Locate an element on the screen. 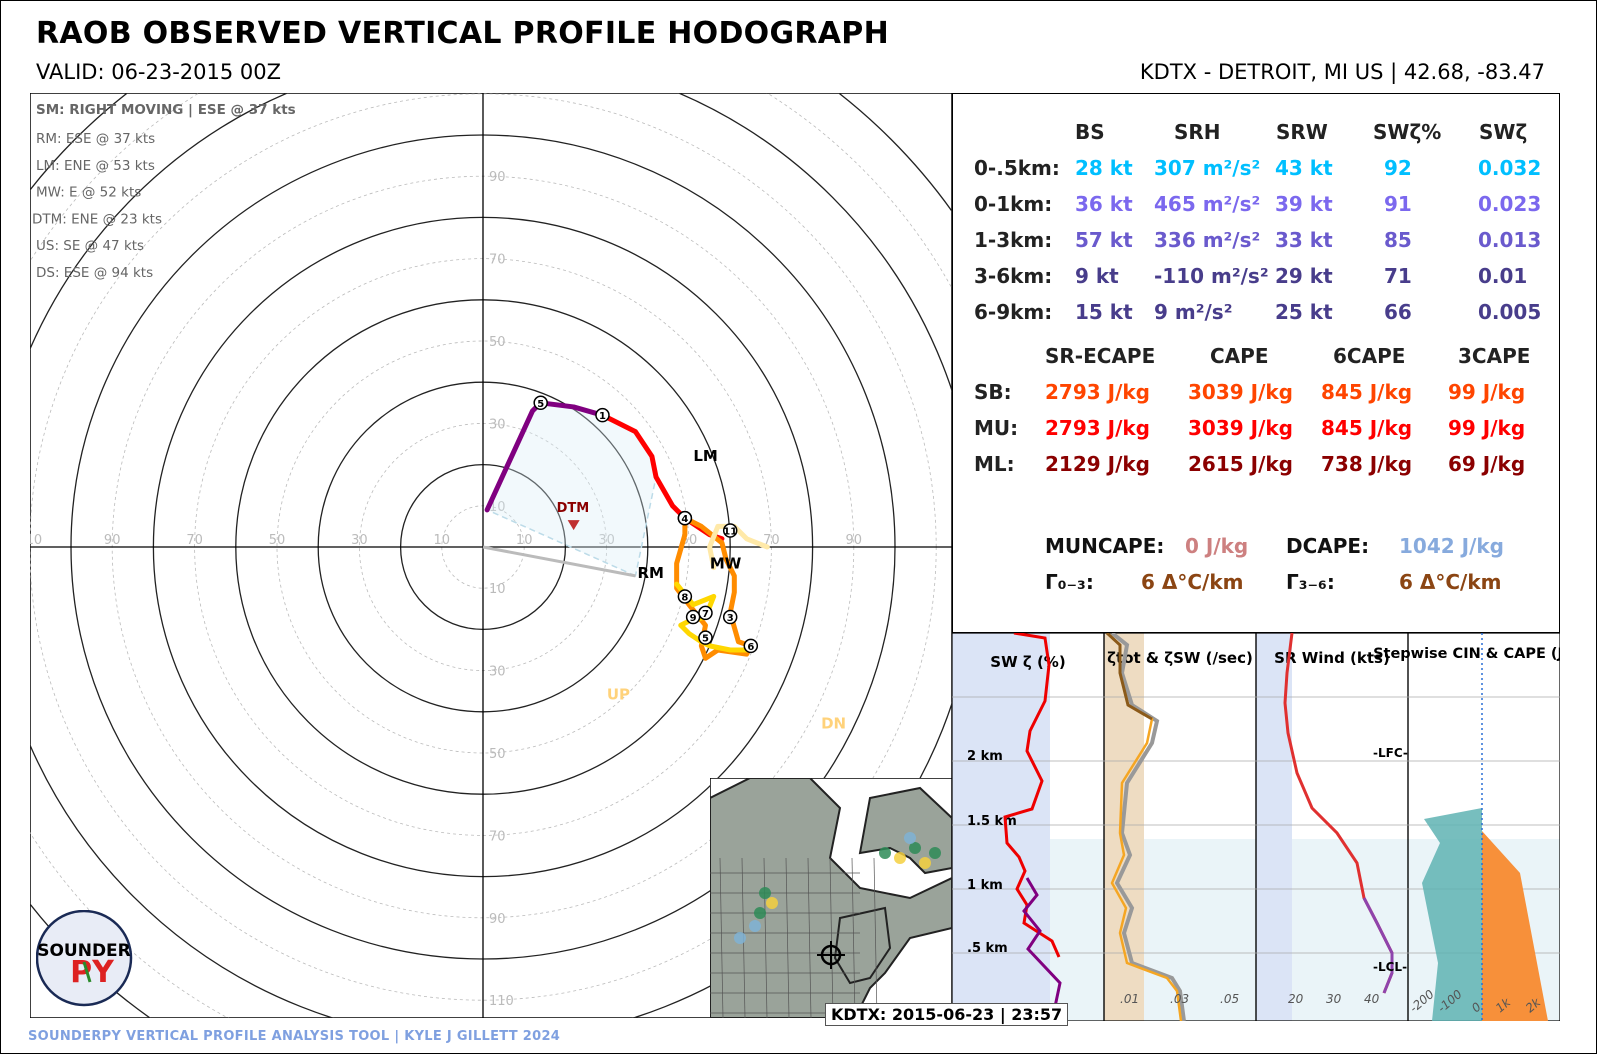 This screenshot has height=1054, width=1597. kinematics-header: SRH is located at coordinates (1197, 132).